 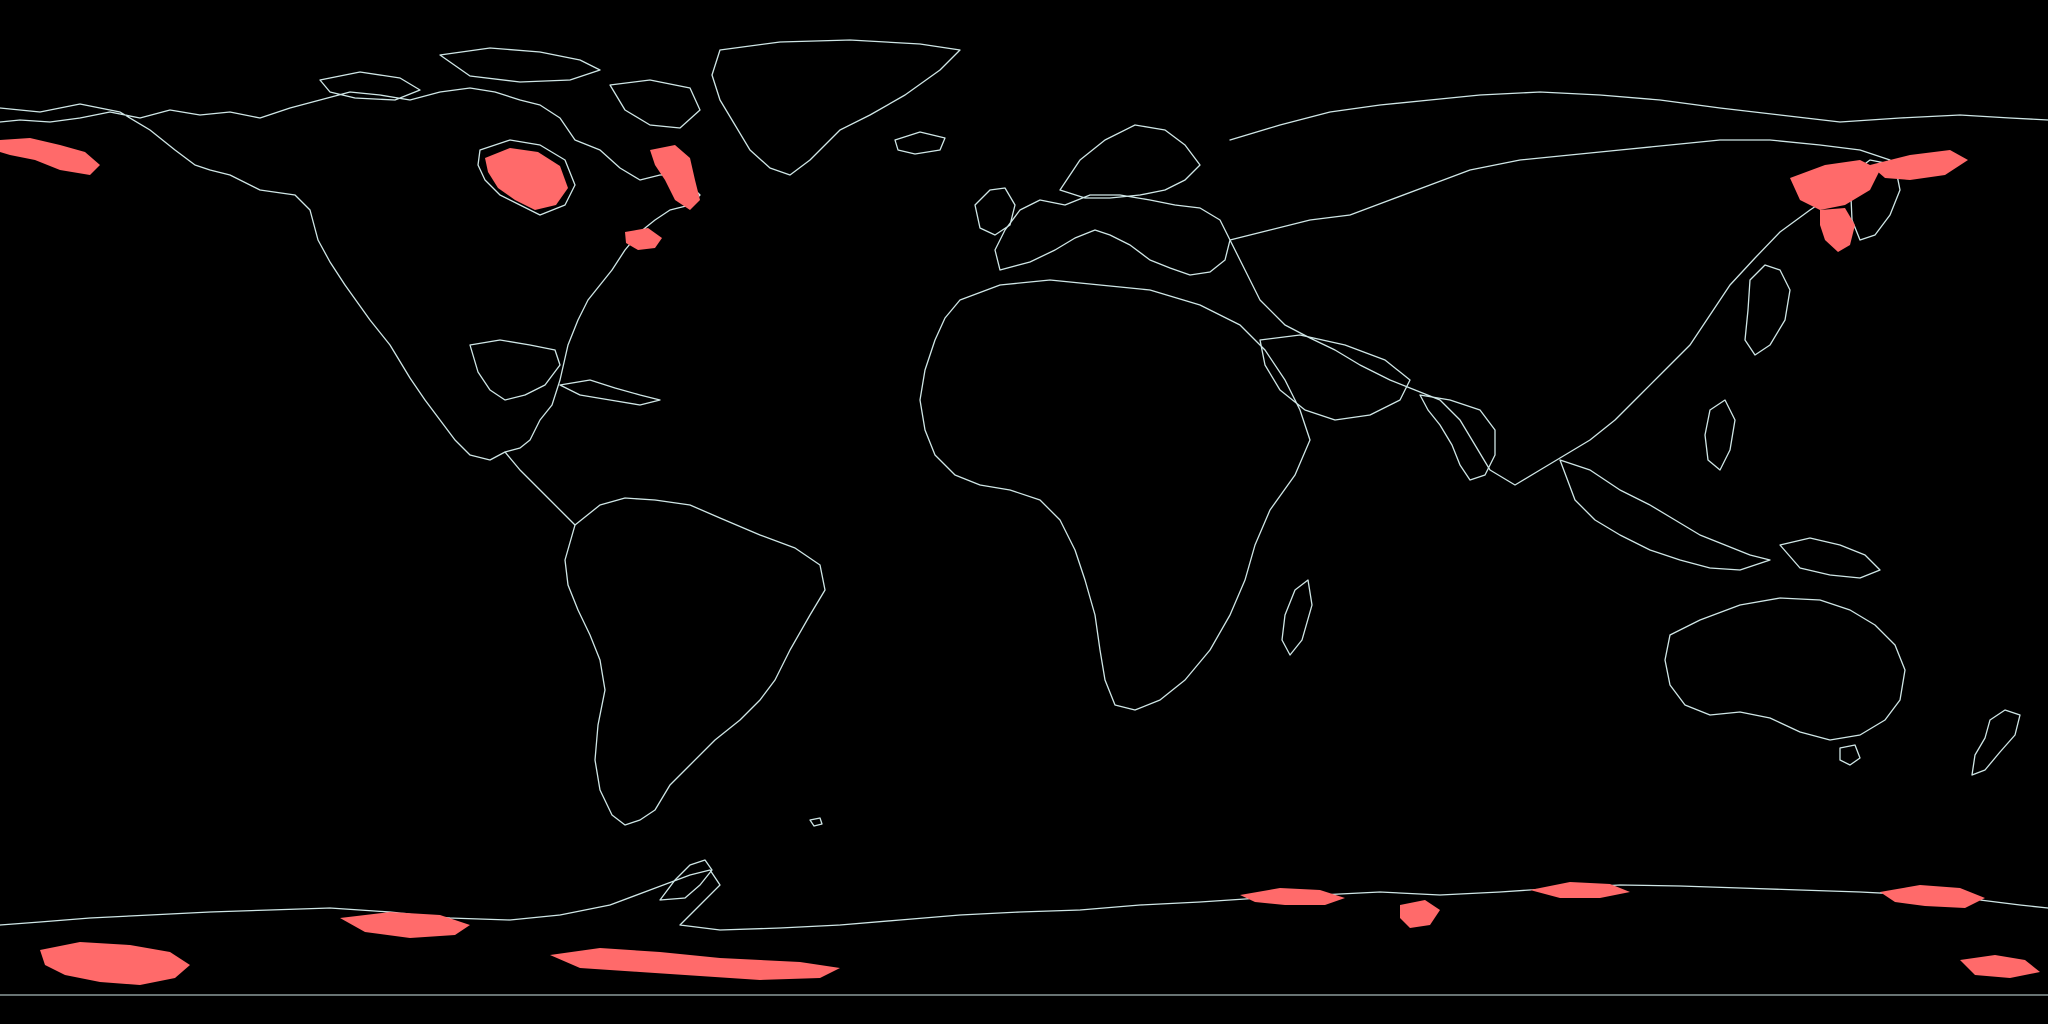 What do you see at coordinates (50, 156) in the screenshot?
I see `highlight-bering-strait-alaska` at bounding box center [50, 156].